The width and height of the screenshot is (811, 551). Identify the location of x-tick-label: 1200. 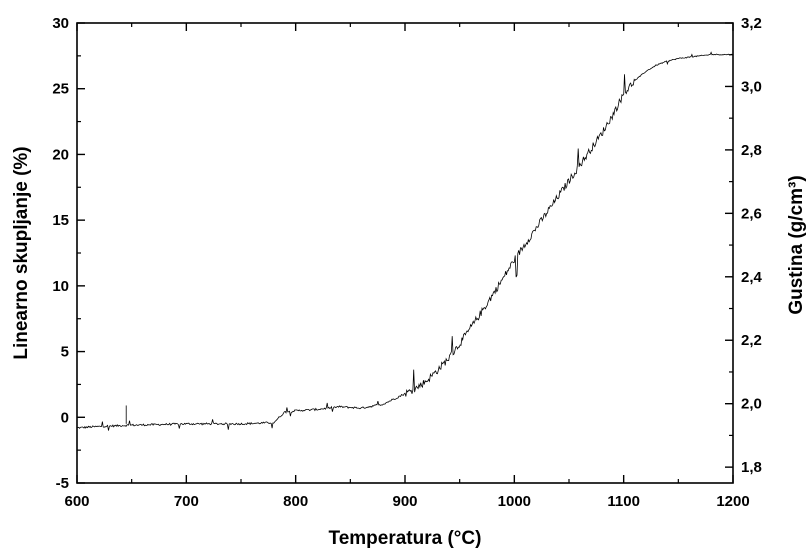
(732, 501).